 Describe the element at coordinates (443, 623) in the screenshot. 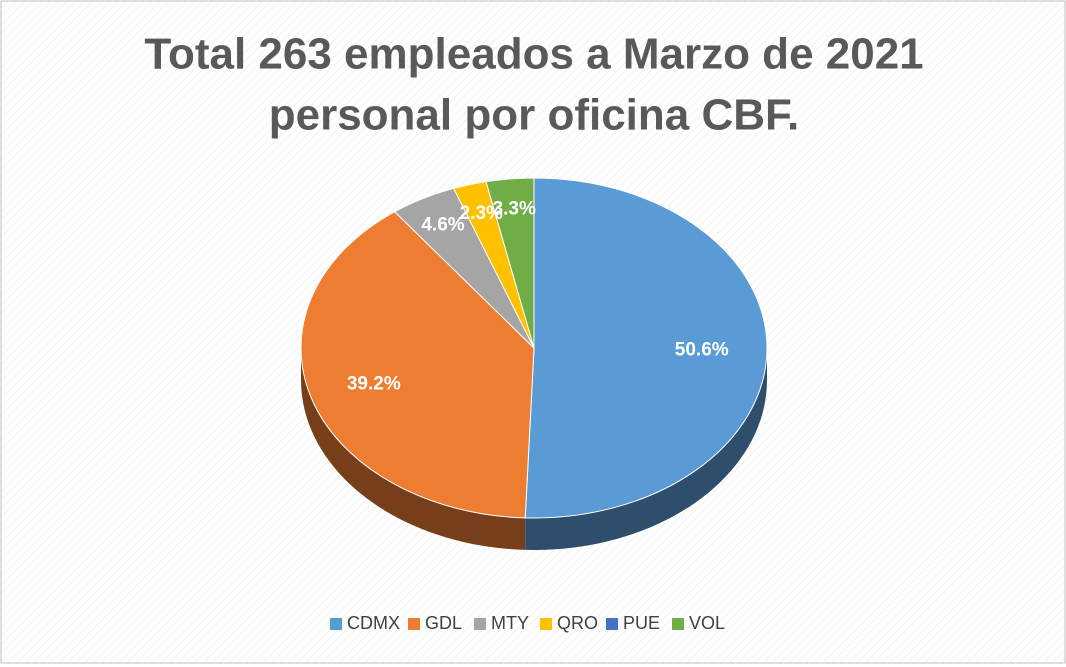

I see `legend-label: GDL` at that location.